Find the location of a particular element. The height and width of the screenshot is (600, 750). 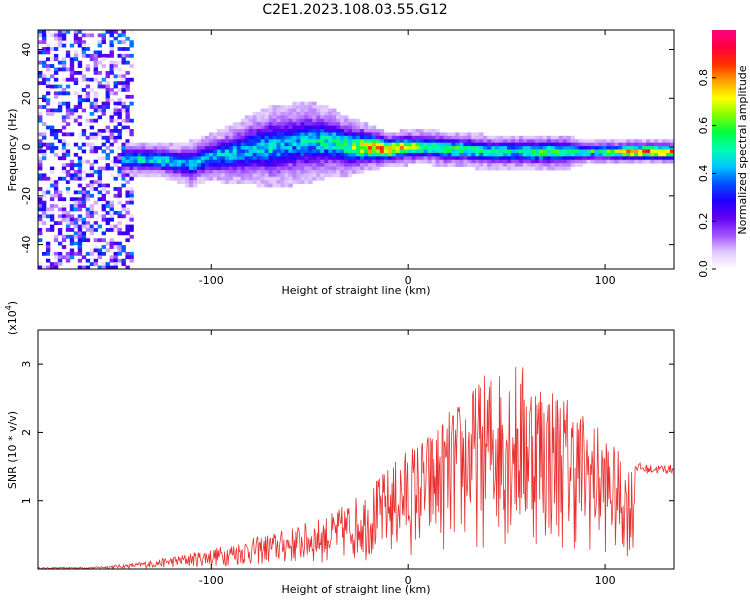

colorbar-tick-label: 0.0 is located at coordinates (703, 269).